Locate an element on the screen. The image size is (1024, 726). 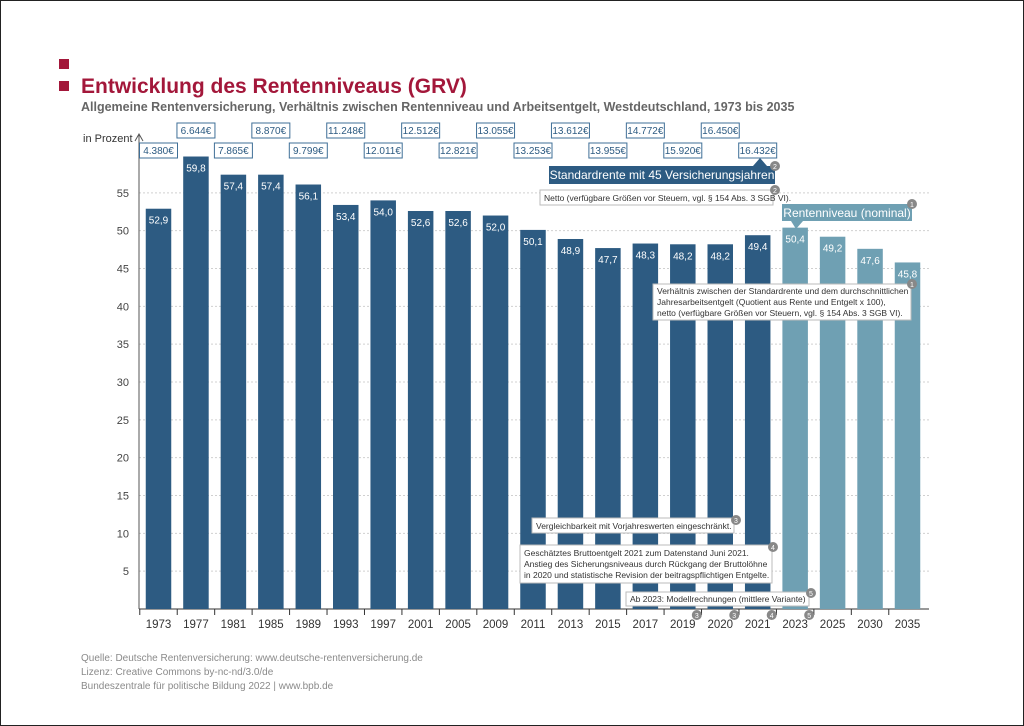
pension-value: 4.380€ is located at coordinates (158, 151).